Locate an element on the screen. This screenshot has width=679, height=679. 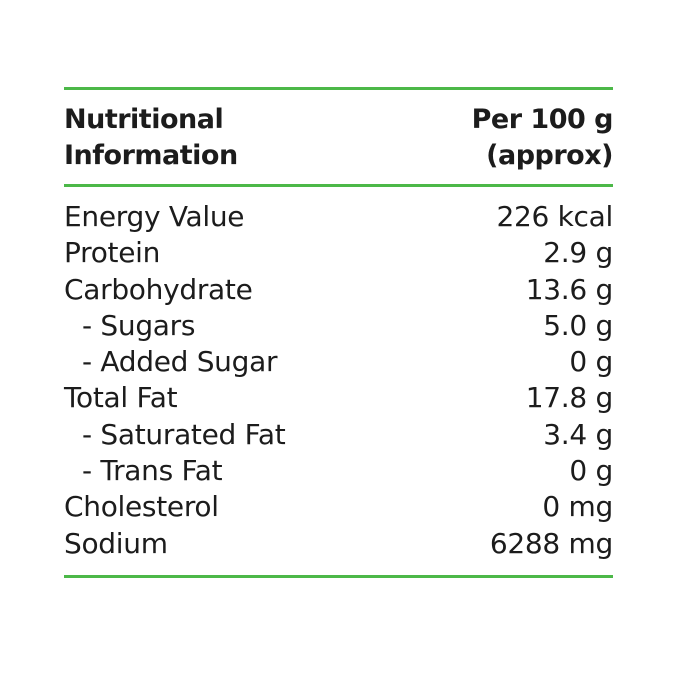
table-row: Cholesterol 0 mg is located at coordinates (338, 507).